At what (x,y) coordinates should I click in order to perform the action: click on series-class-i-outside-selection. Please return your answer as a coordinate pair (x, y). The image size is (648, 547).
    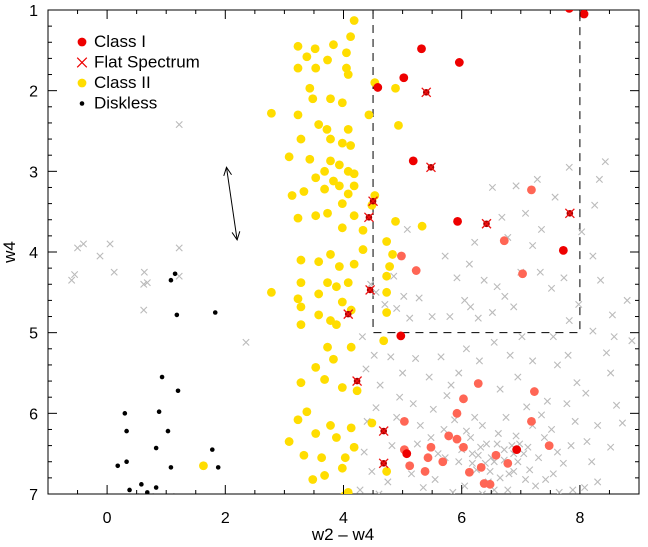
    Looking at the image, I should click on (475, 337).